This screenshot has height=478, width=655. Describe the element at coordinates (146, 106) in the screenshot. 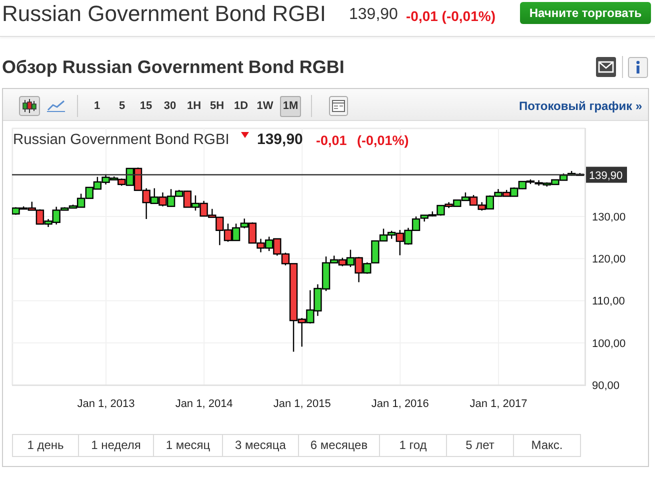

I see `text: 15` at that location.